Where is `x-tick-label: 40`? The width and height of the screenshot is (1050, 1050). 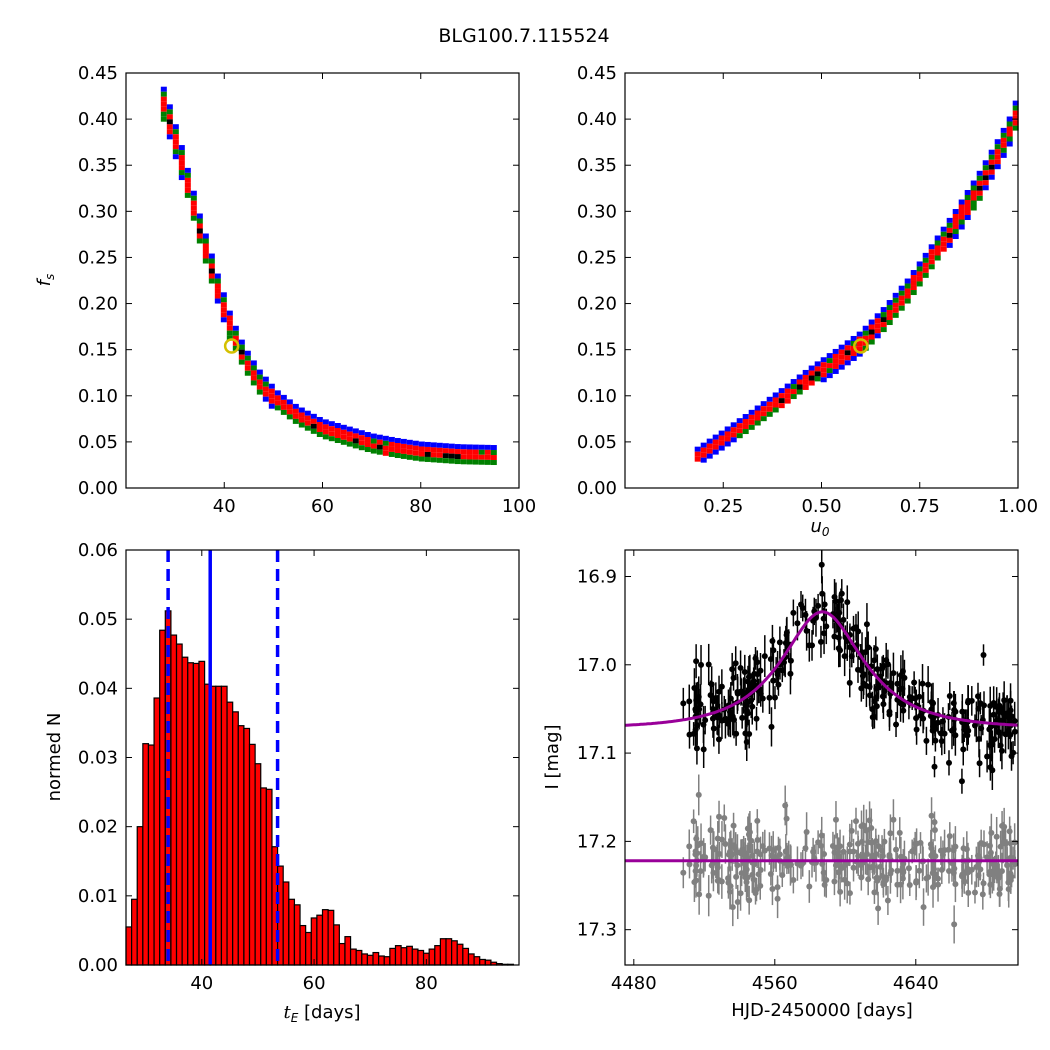 x-tick-label: 40 is located at coordinates (224, 506).